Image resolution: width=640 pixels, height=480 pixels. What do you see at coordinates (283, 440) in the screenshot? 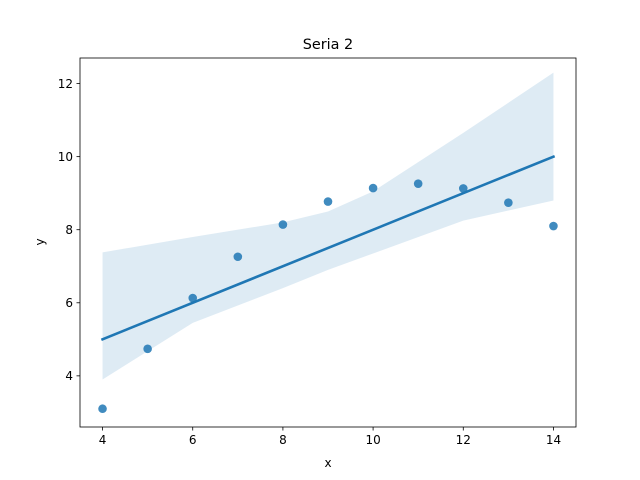
I see `x-tick-label: 8` at bounding box center [283, 440].